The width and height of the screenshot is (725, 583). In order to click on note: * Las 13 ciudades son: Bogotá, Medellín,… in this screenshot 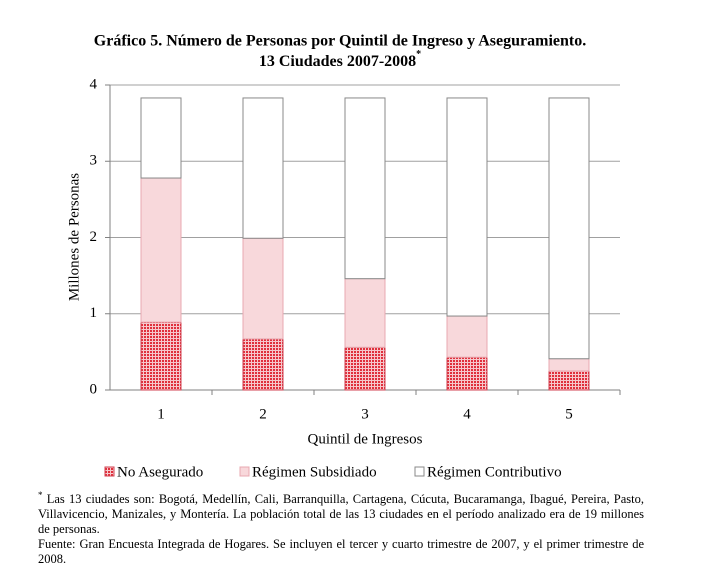, I will do `click(341, 512)`.